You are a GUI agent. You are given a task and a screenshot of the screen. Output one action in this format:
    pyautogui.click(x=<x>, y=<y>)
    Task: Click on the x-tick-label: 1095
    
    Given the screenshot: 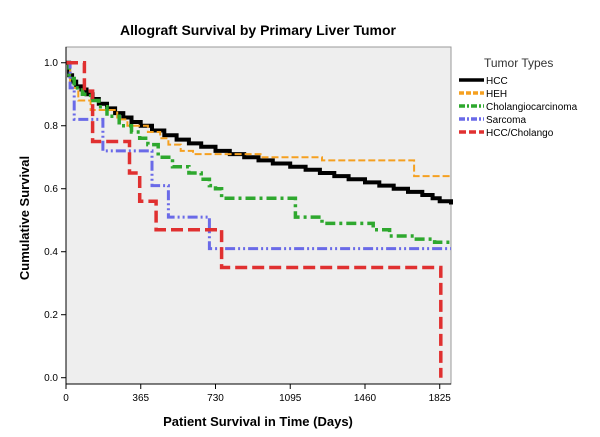 What is the action you would take?
    pyautogui.click(x=290, y=398)
    